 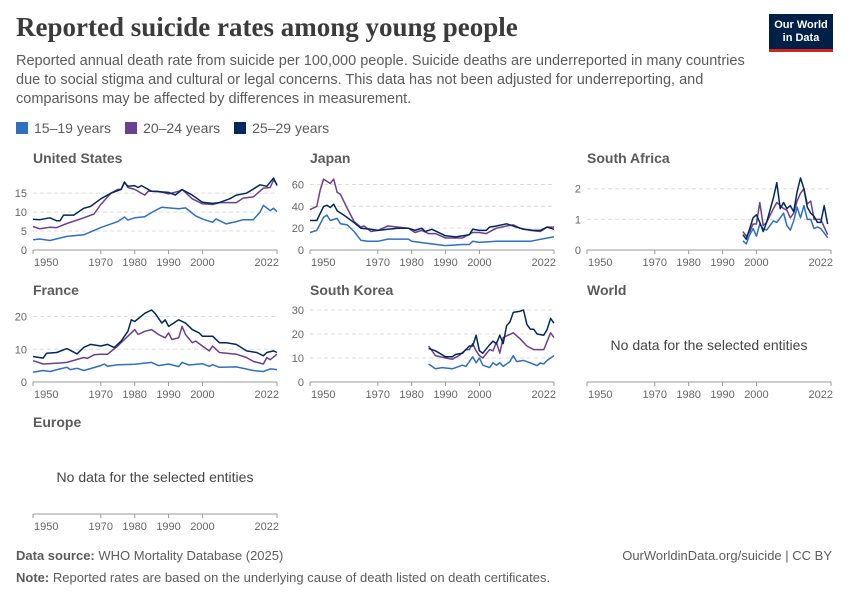 I want to click on legend-label: 15–19 years, so click(x=73, y=128).